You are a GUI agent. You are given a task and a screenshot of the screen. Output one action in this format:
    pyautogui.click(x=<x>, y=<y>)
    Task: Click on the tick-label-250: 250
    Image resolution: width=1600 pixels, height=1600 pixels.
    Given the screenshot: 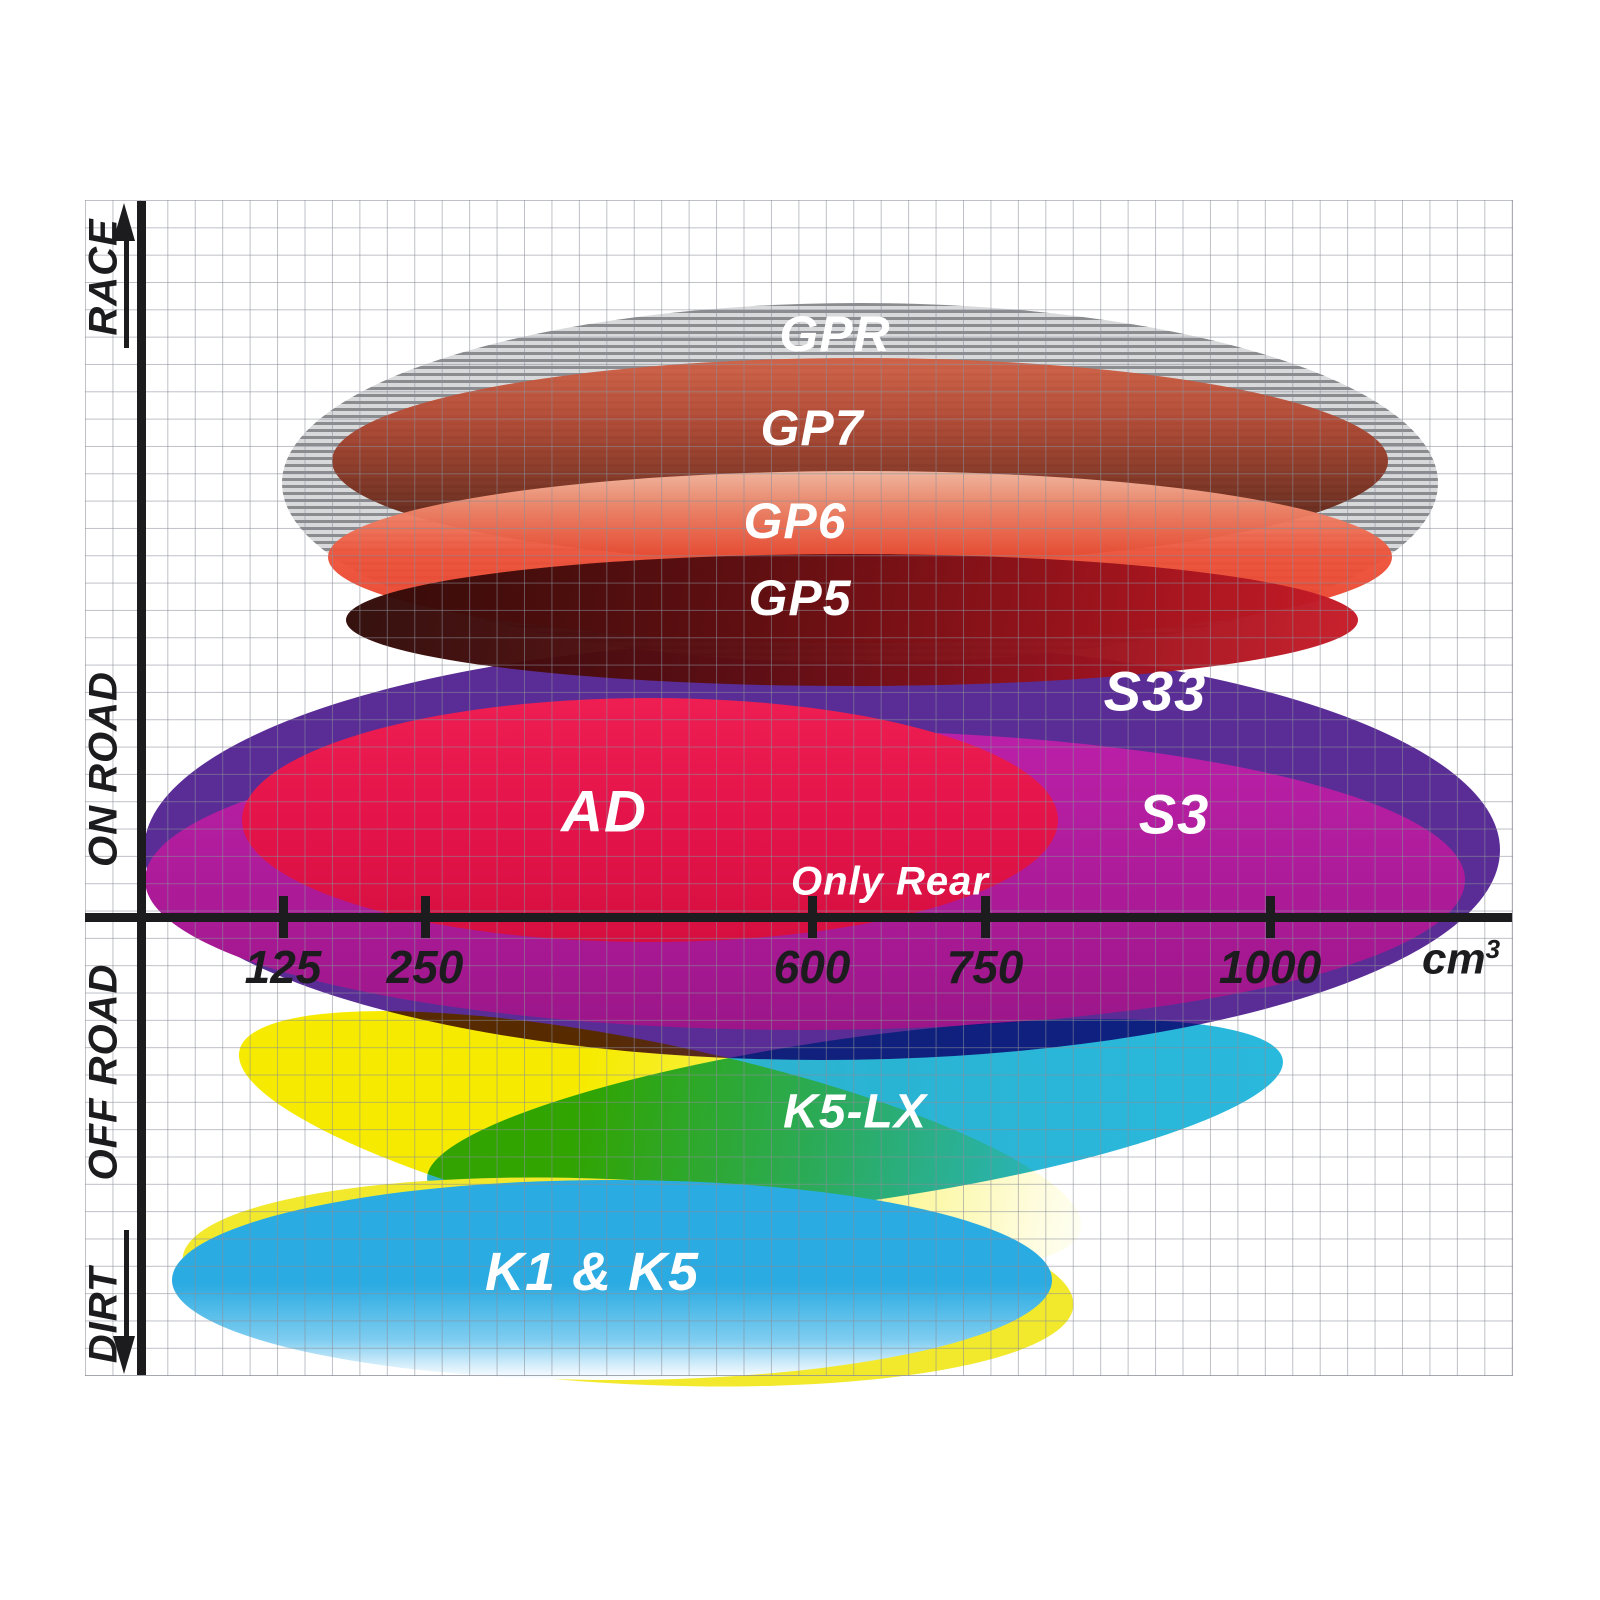 What is the action you would take?
    pyautogui.click(x=425, y=967)
    